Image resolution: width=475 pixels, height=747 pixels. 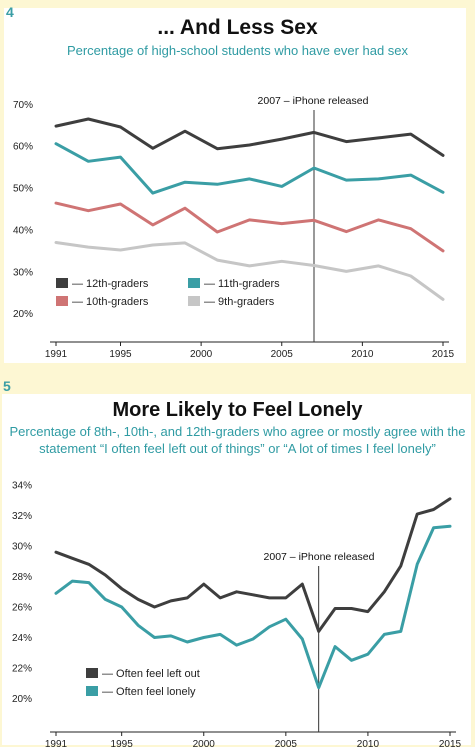 What do you see at coordinates (149, 692) in the screenshot?
I see `legend-label: — Often feel lonely` at bounding box center [149, 692].